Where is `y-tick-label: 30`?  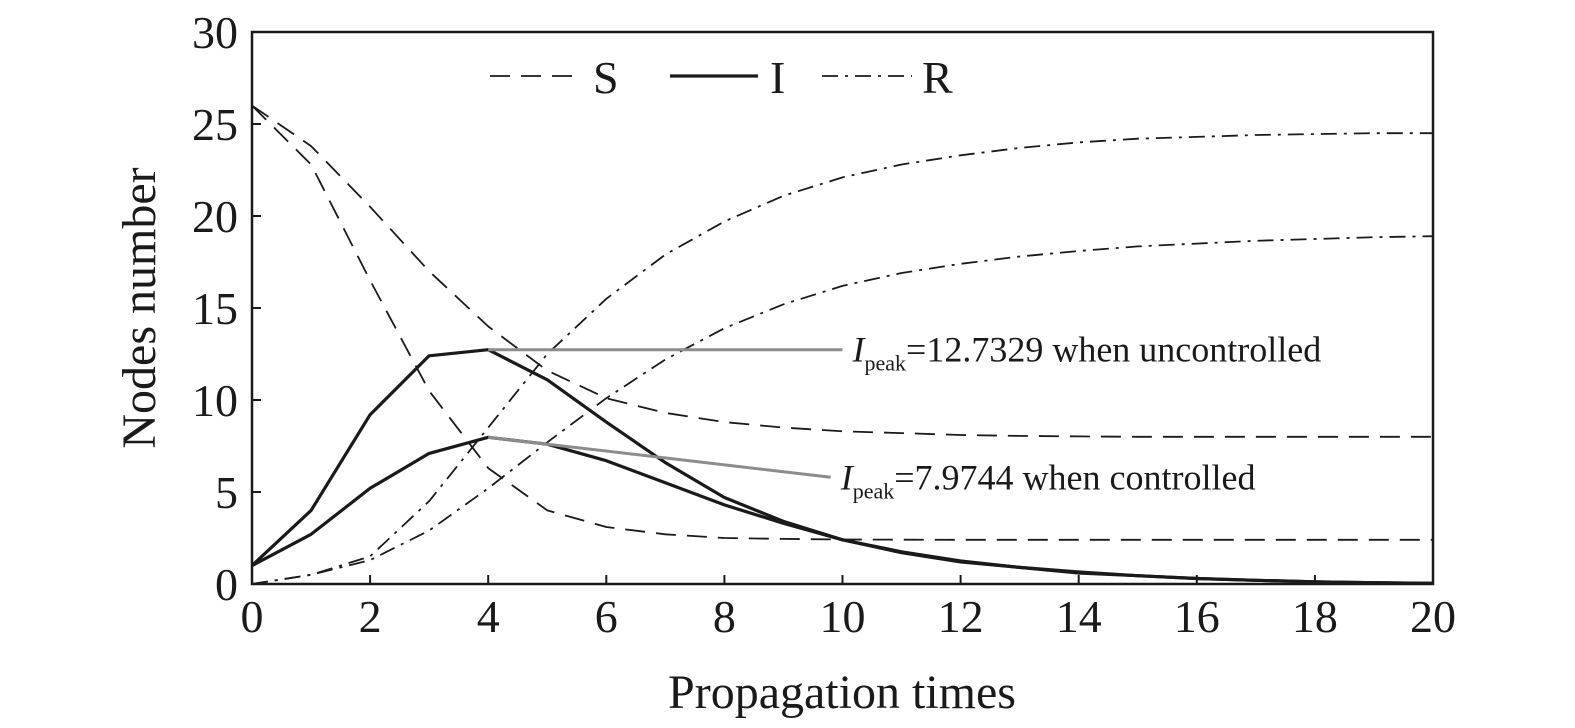 y-tick-label: 30 is located at coordinates (215, 32).